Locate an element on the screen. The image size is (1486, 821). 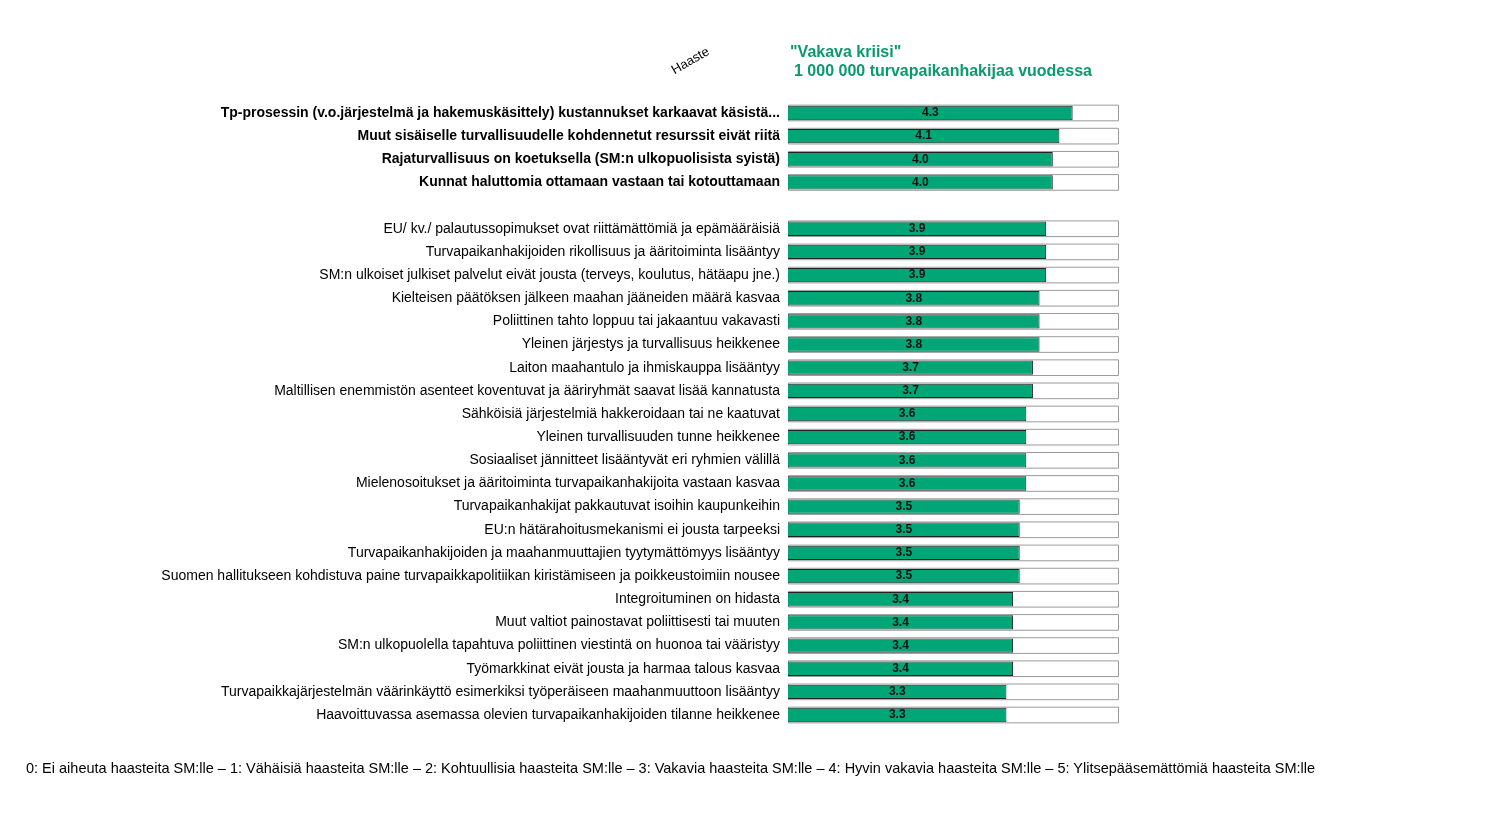
y-tick-label: Yleinen turvallisuuden tunne heikkenee is located at coordinates (658, 436).